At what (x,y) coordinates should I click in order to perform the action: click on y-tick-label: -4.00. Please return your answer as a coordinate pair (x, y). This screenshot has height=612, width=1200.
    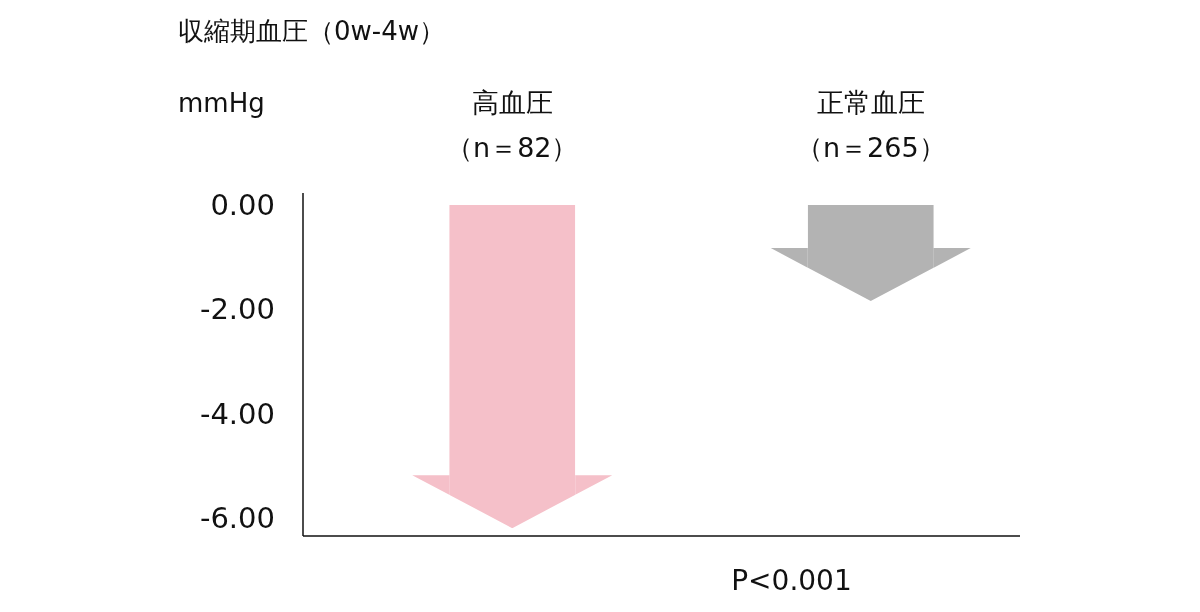
    Looking at the image, I should click on (237, 413).